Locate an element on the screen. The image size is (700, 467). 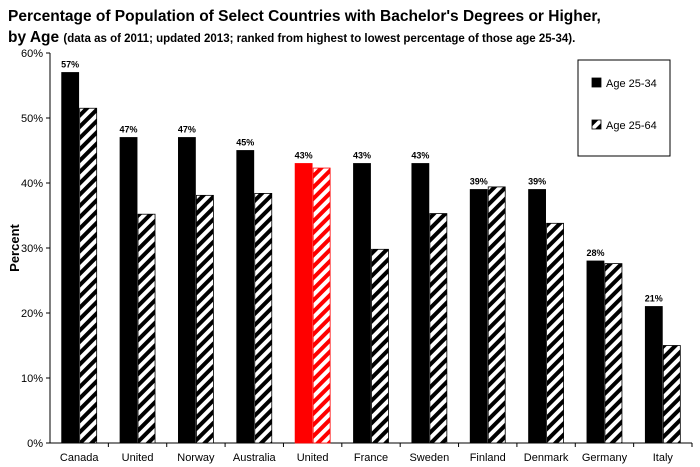
legend-swatch-hatched is located at coordinates (596, 124).